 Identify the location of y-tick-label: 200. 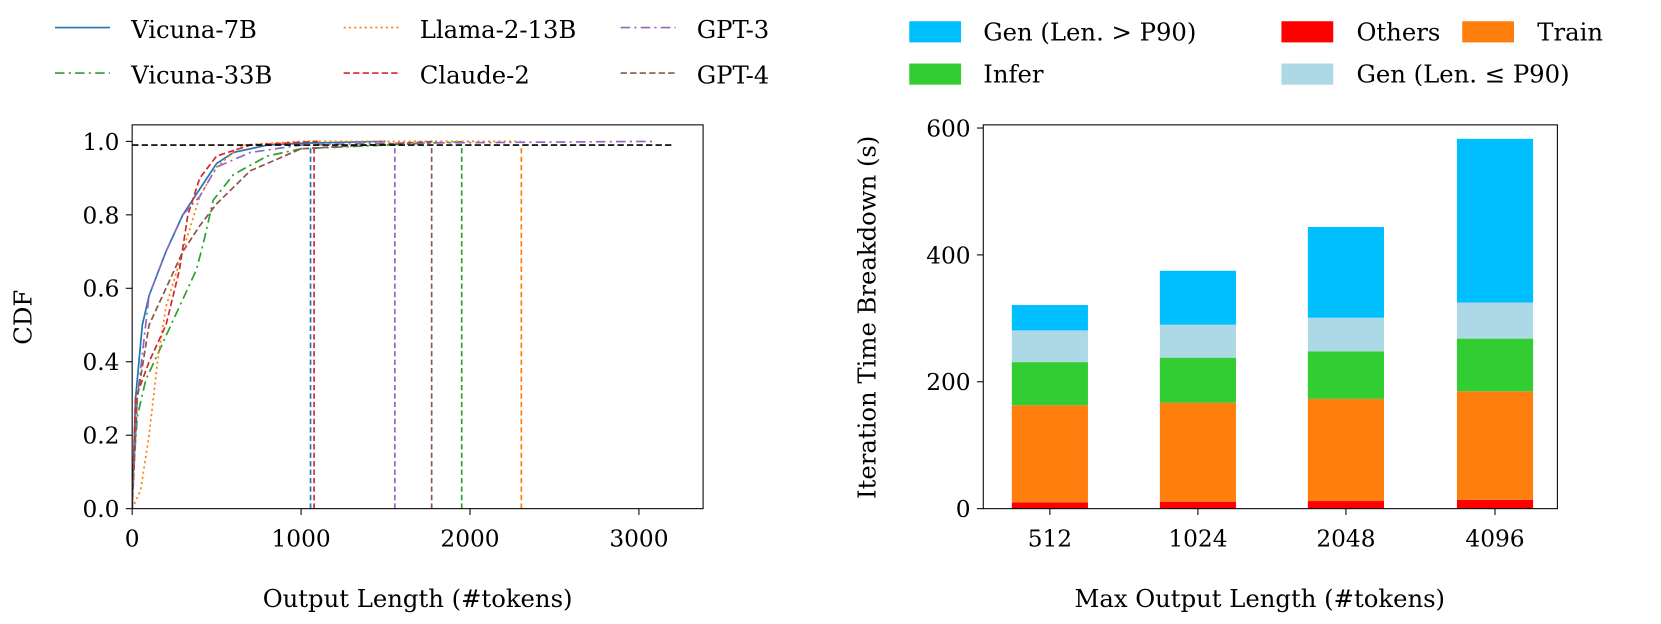
(948, 382).